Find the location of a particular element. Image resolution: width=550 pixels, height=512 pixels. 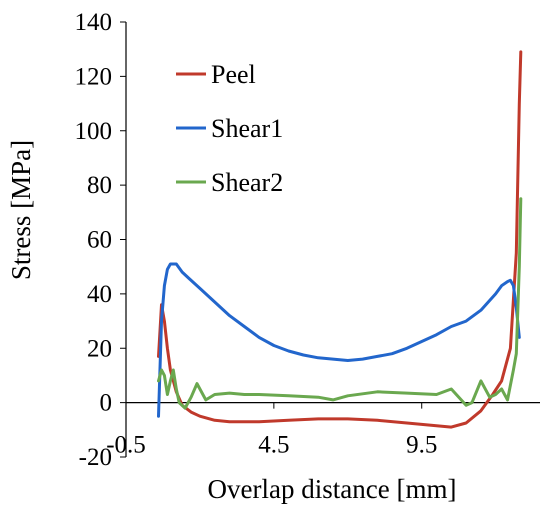

x-tick-label: 9.5 is located at coordinates (421, 445).